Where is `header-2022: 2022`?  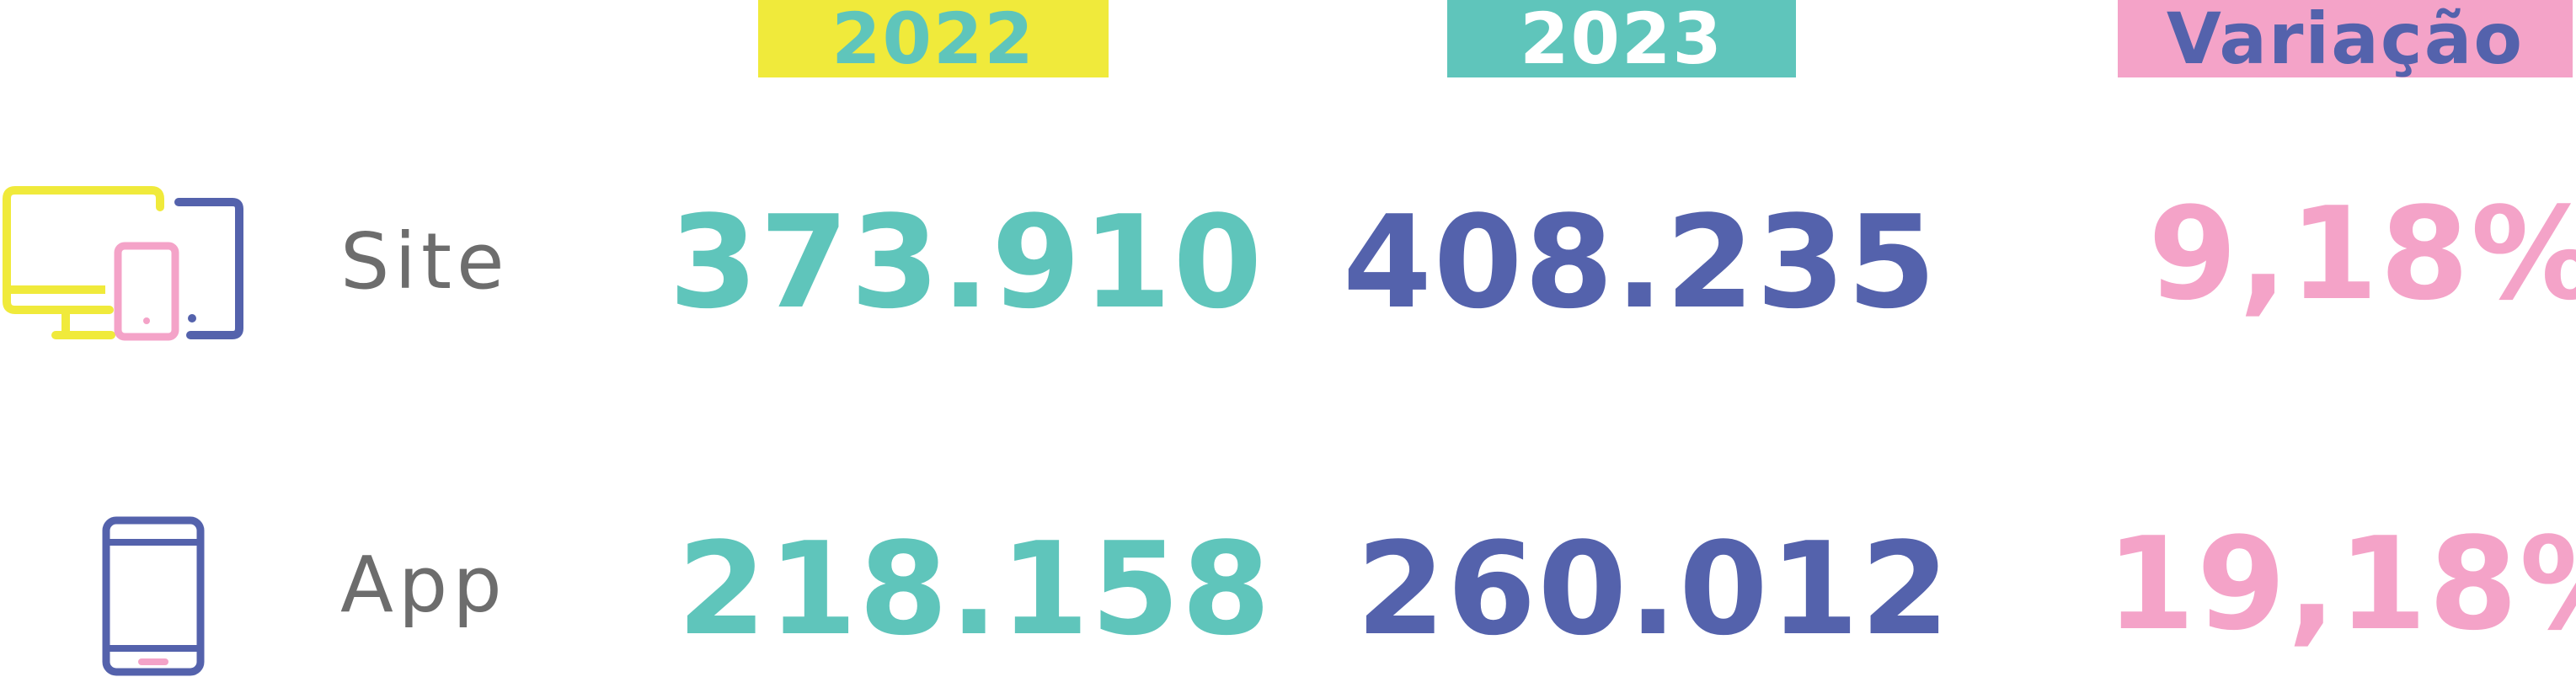 header-2022: 2022 is located at coordinates (933, 38).